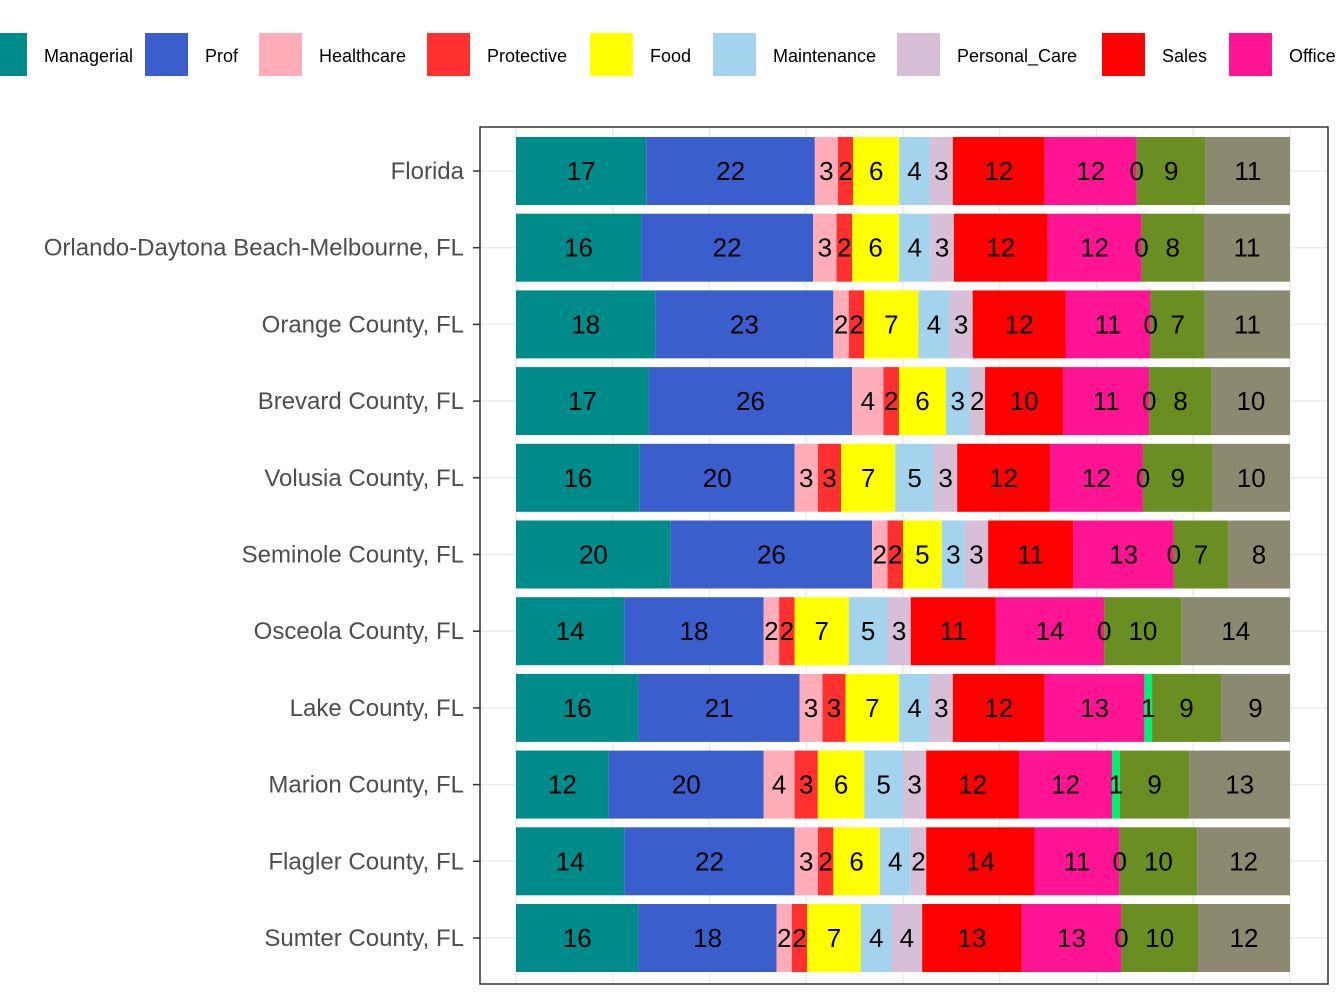 This screenshot has height=1008, width=1344. Describe the element at coordinates (222, 56) in the screenshot. I see `legend-label: Prof` at that location.